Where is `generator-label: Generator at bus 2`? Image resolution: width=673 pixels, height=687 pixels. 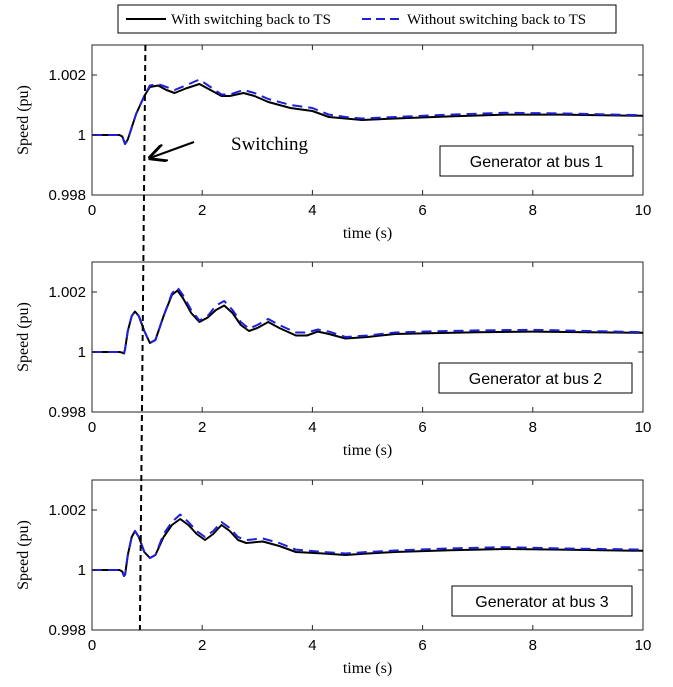 generator-label: Generator at bus 2 is located at coordinates (536, 379).